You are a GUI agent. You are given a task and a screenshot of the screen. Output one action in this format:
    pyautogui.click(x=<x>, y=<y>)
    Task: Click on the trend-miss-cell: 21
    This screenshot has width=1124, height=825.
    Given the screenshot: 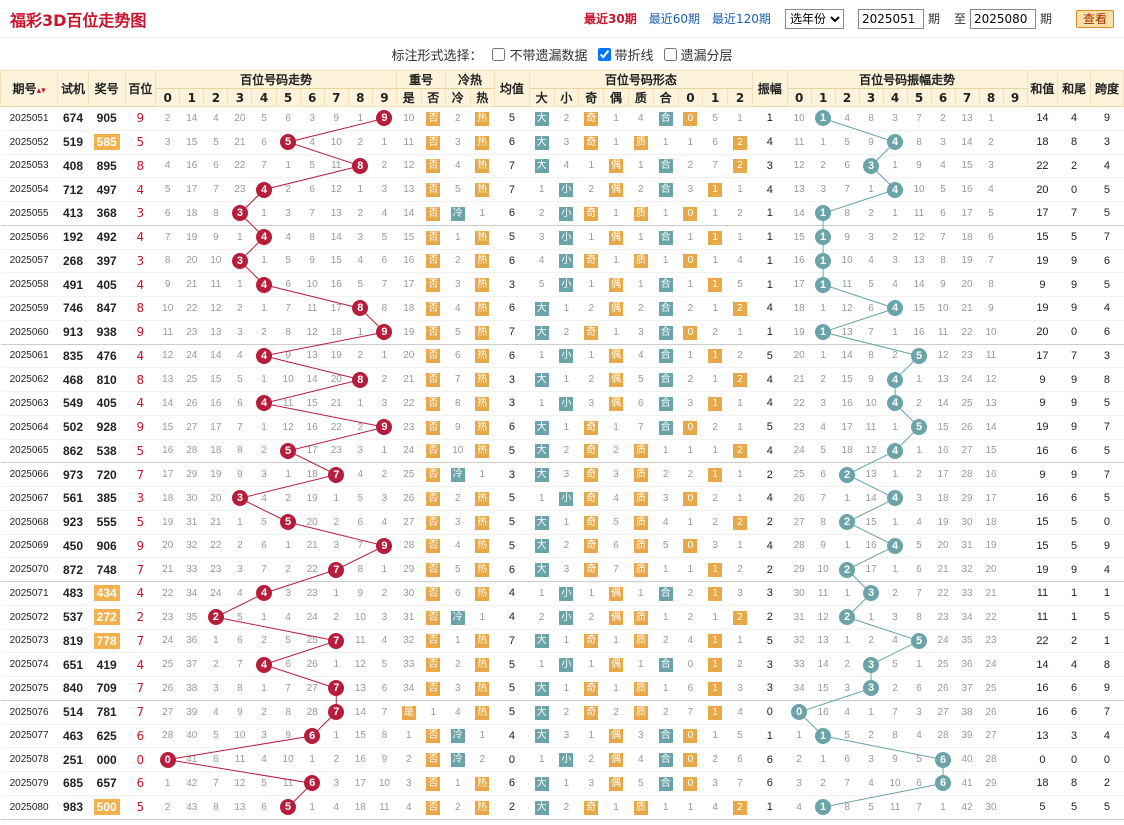 What is the action you would take?
    pyautogui.click(x=336, y=403)
    